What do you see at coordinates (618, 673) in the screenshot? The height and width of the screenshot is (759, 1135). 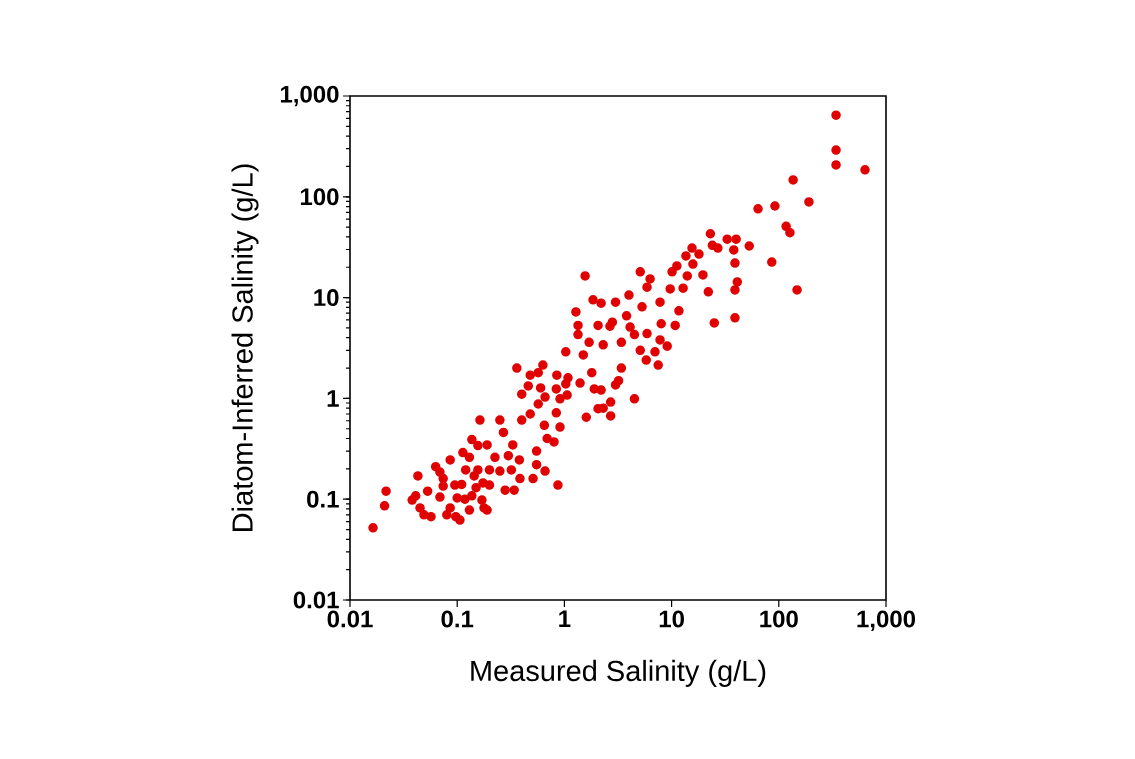 I see `x-axis-title: Measured Salinity (g/L)` at bounding box center [618, 673].